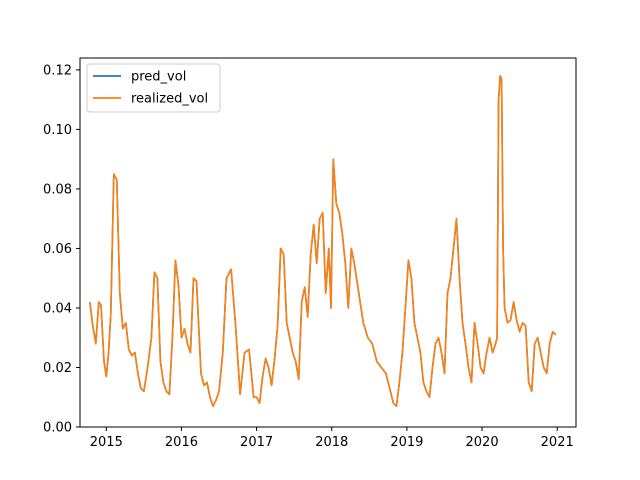 The image size is (640, 480). I want to click on x-tick-label: 2018, so click(331, 442).